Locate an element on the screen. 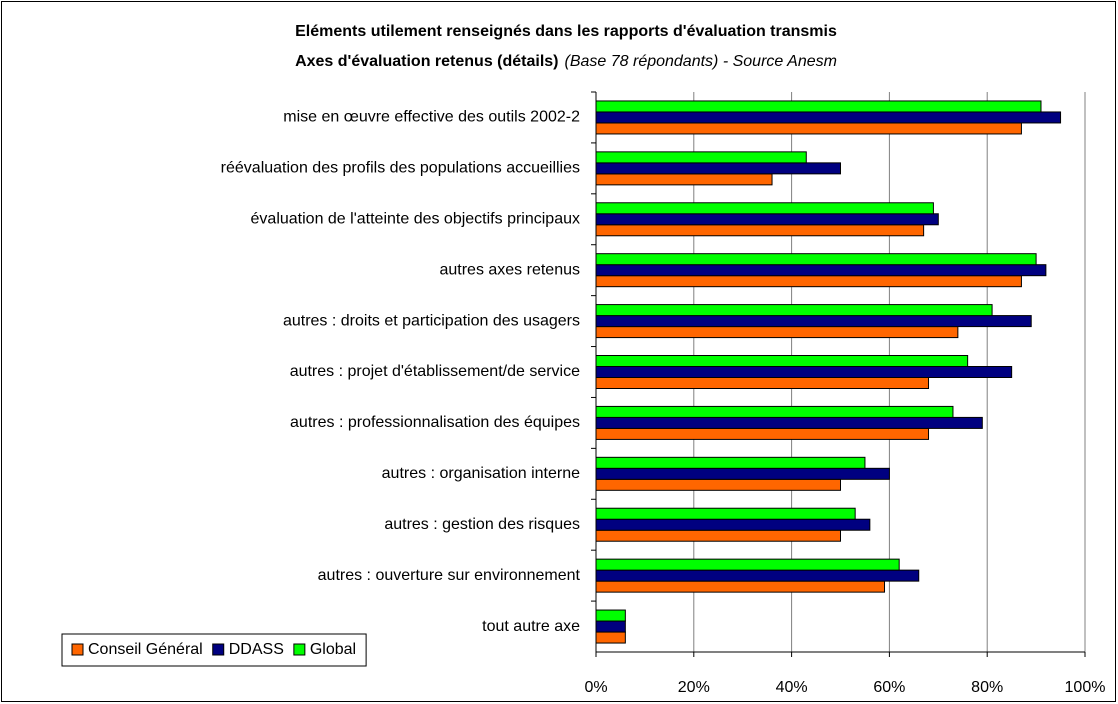 The width and height of the screenshot is (1118, 704). y-tick-label: autres : gestion des risques is located at coordinates (482, 524).